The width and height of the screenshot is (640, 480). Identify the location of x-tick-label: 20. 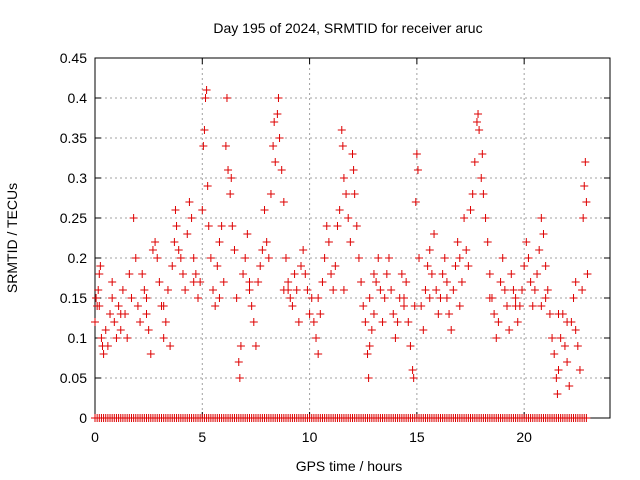
(524, 437).